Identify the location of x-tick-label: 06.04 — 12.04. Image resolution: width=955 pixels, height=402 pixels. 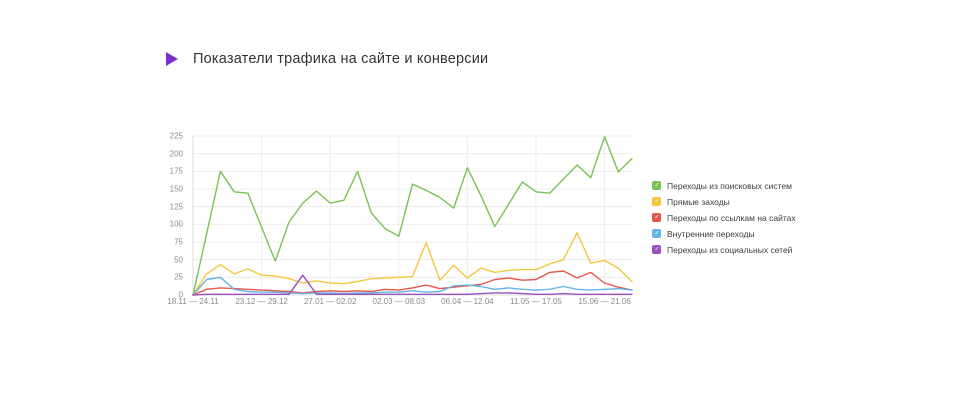
(467, 301).